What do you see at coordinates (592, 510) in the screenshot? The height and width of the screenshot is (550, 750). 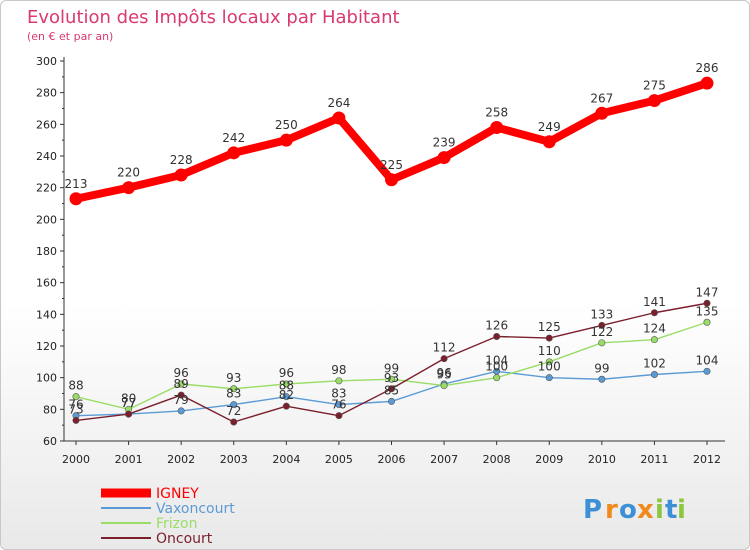 I see `logo-letter: P` at bounding box center [592, 510].